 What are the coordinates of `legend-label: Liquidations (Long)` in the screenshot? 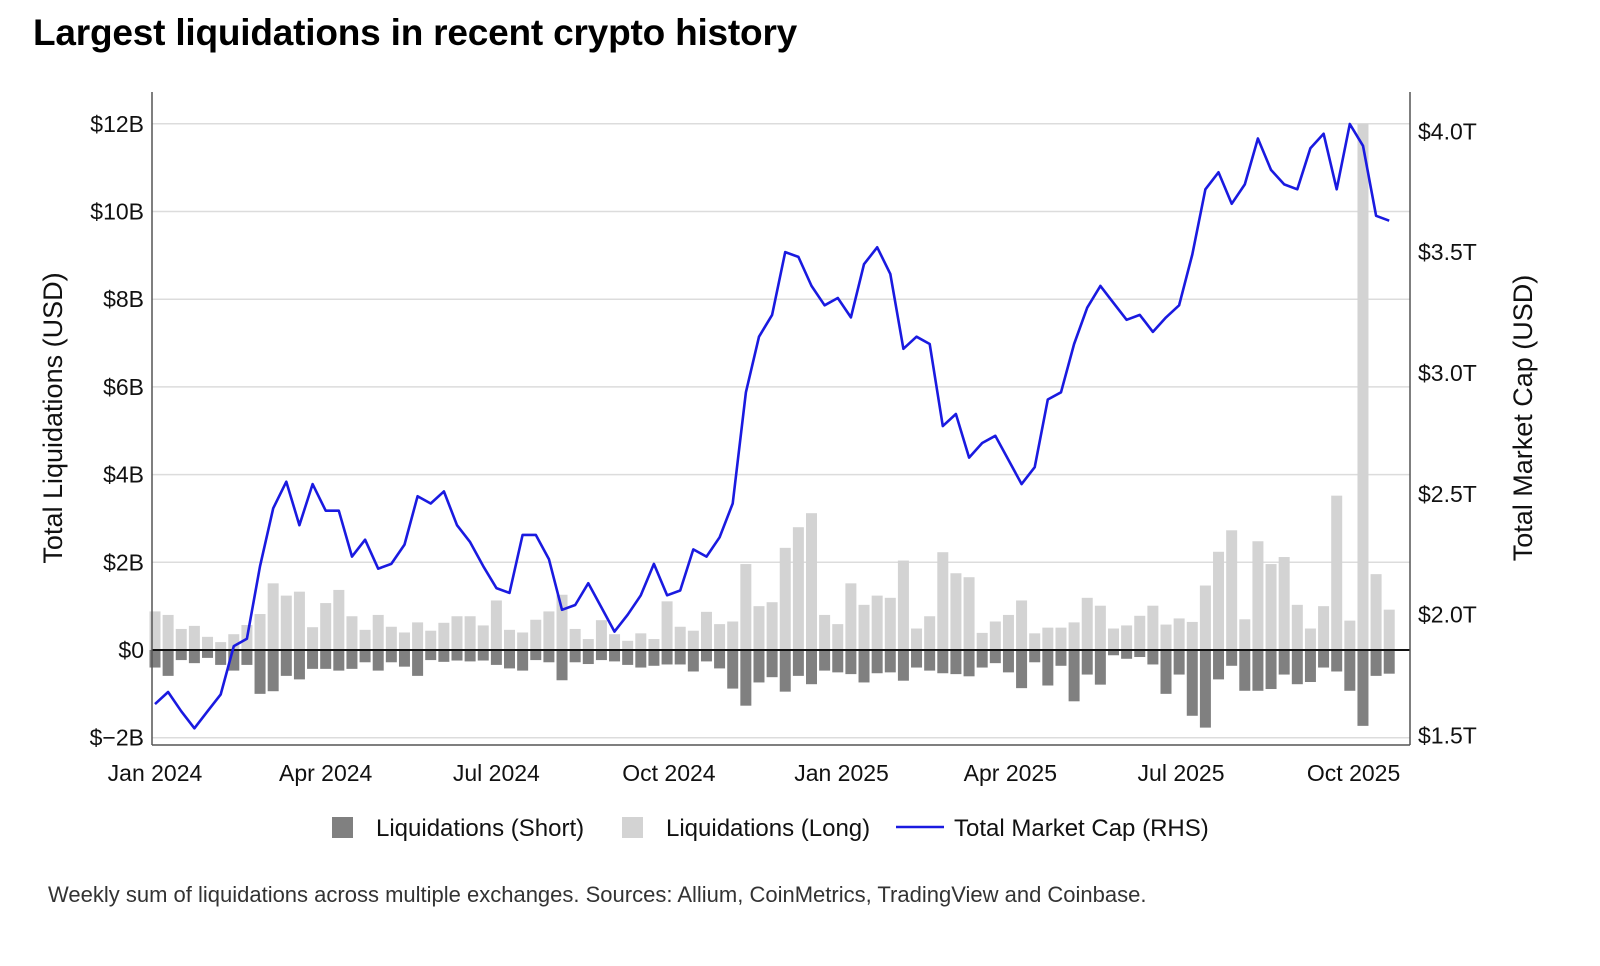 It's located at (768, 828).